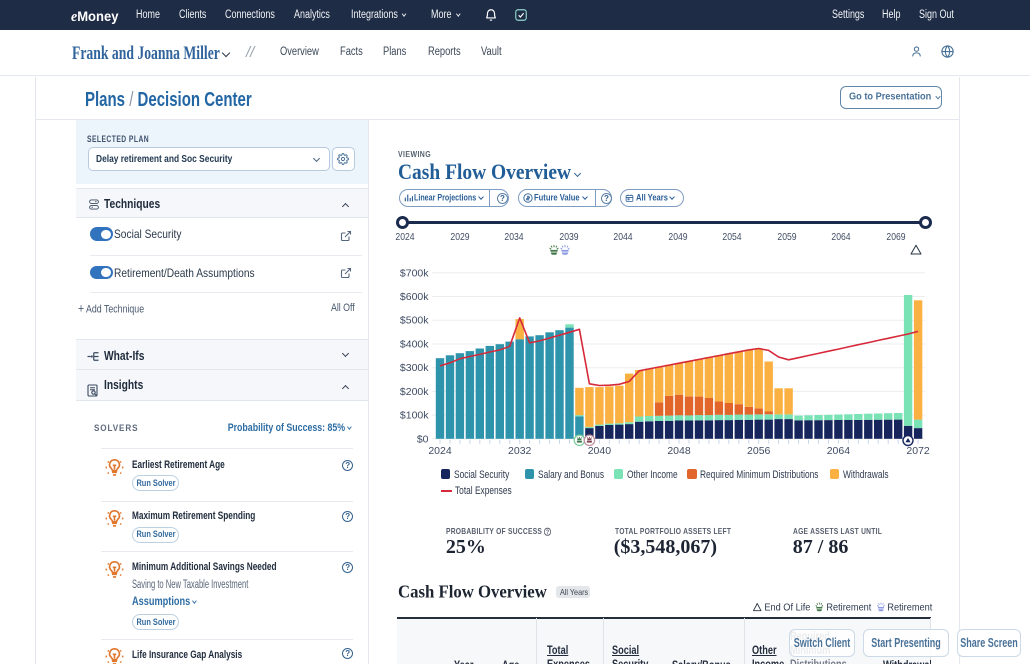  What do you see at coordinates (520, 451) in the screenshot?
I see `svg-text: 2032` at bounding box center [520, 451].